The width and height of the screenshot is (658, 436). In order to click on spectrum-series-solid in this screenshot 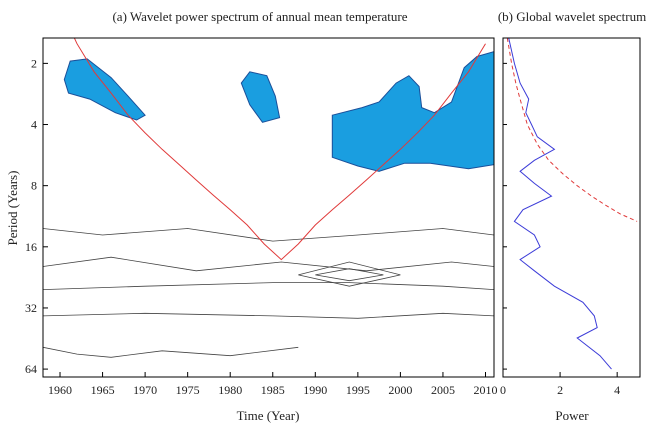, I will do `click(560, 204)`.